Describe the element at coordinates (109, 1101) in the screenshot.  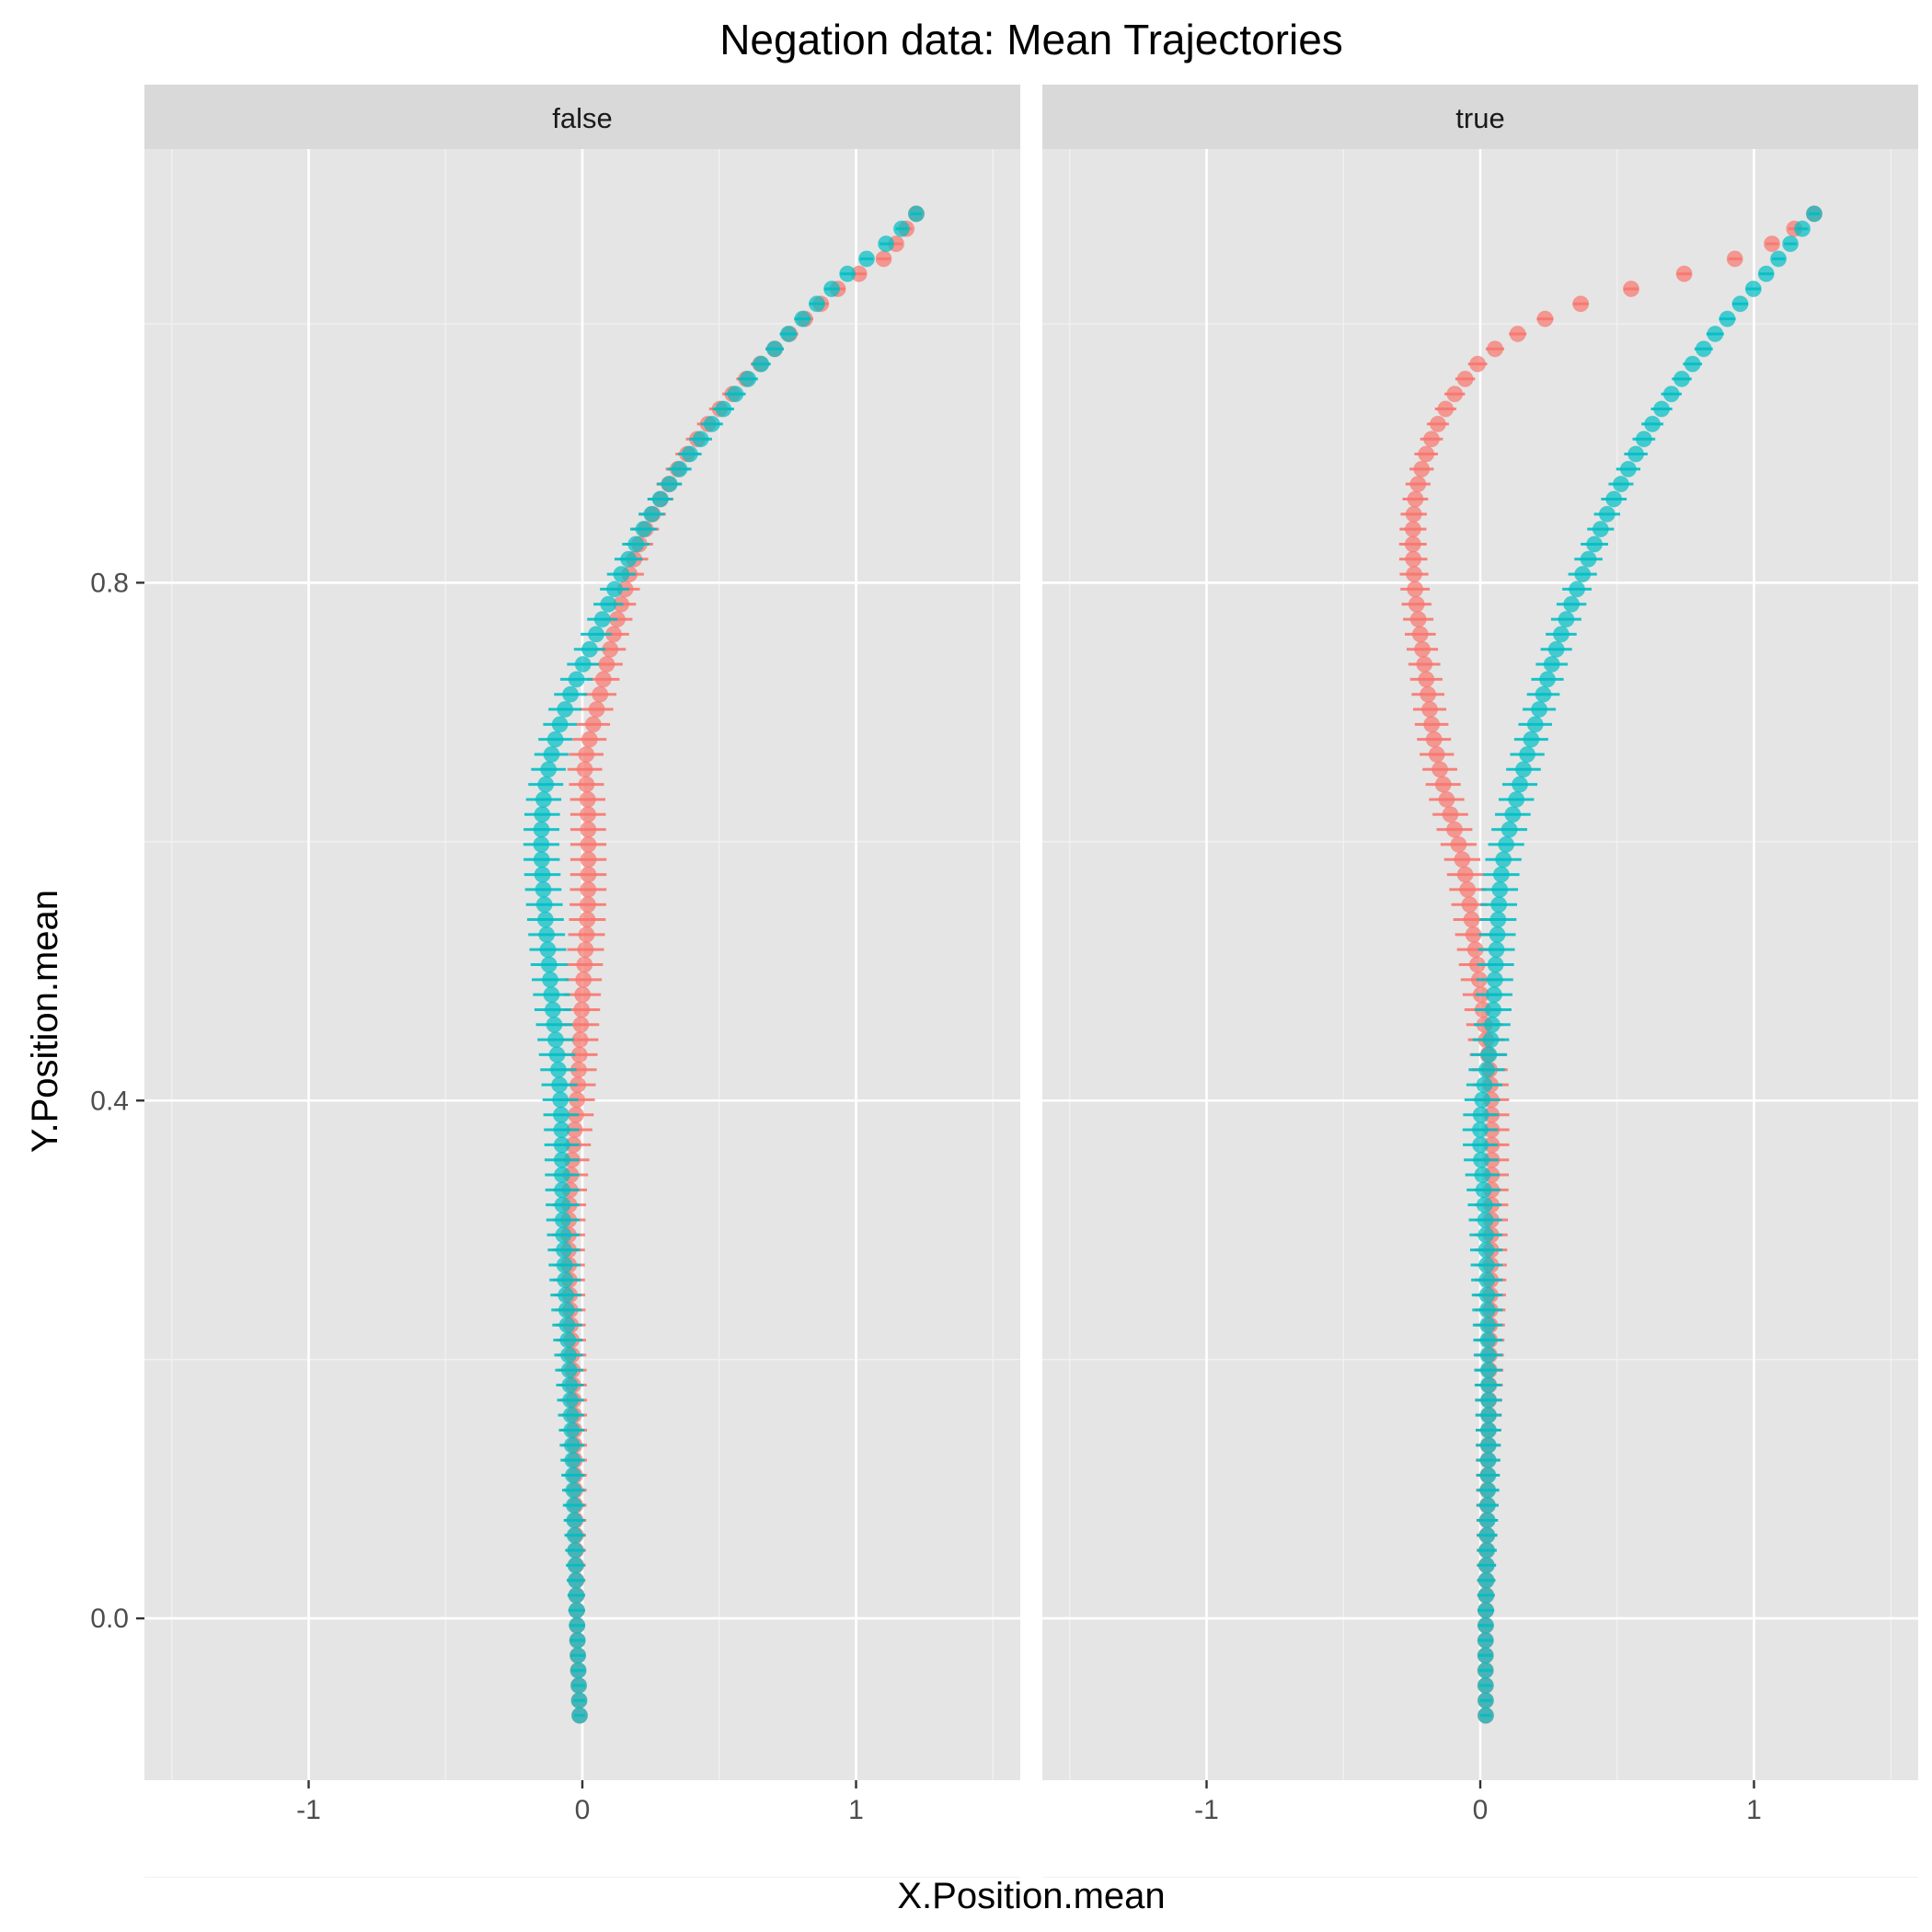
I see `y-tick-label: 0.4` at that location.